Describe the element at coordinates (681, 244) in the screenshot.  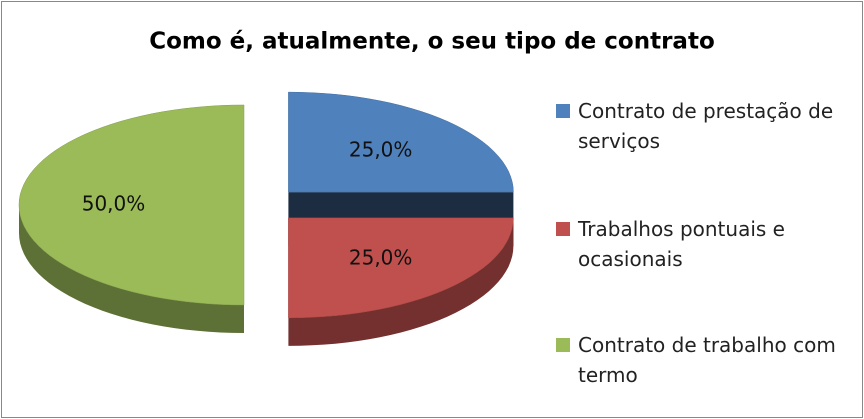
I see `legend-label: Trabalhos pontuais e ocasionais` at that location.